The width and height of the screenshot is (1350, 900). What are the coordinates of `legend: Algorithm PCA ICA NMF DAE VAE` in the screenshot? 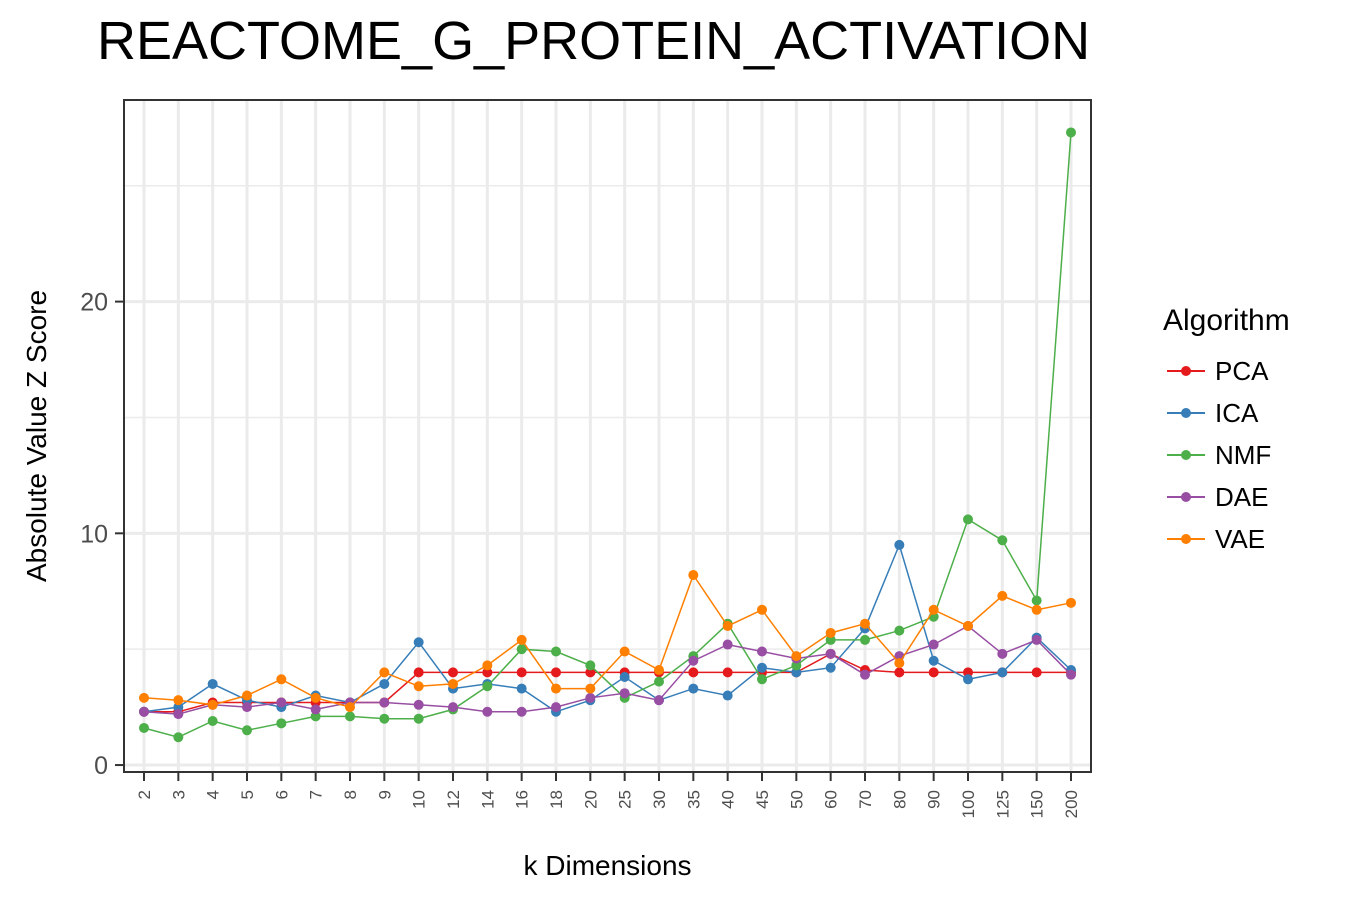 It's located at (1226, 432).